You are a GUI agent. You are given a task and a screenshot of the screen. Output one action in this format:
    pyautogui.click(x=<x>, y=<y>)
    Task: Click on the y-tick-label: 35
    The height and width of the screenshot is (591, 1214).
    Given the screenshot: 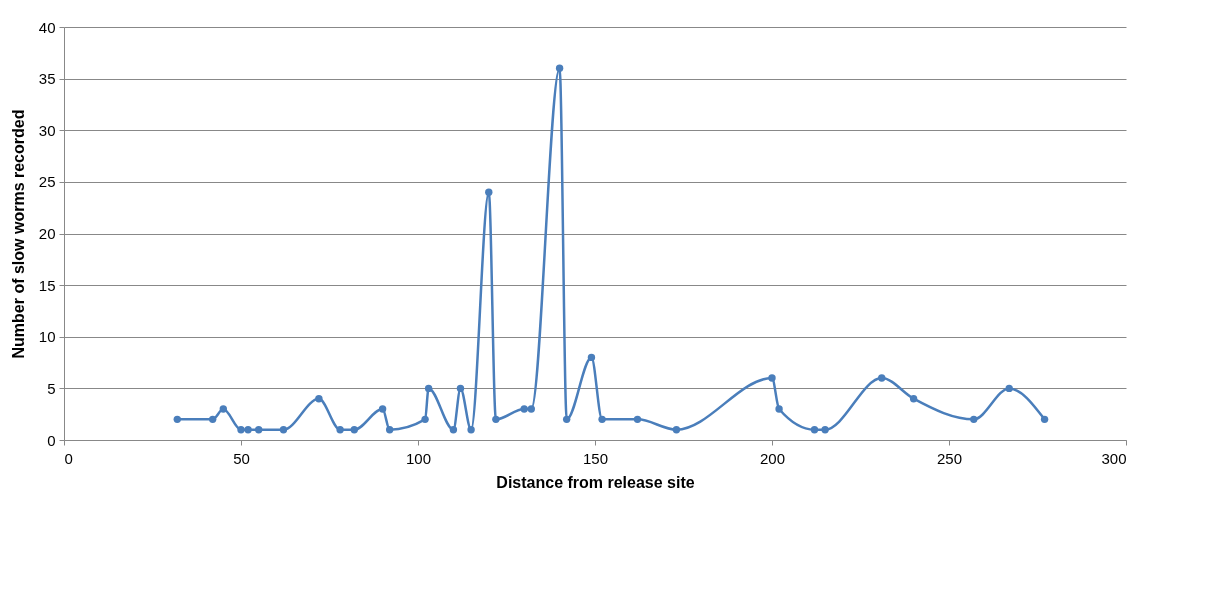 What is the action you would take?
    pyautogui.click(x=47, y=79)
    